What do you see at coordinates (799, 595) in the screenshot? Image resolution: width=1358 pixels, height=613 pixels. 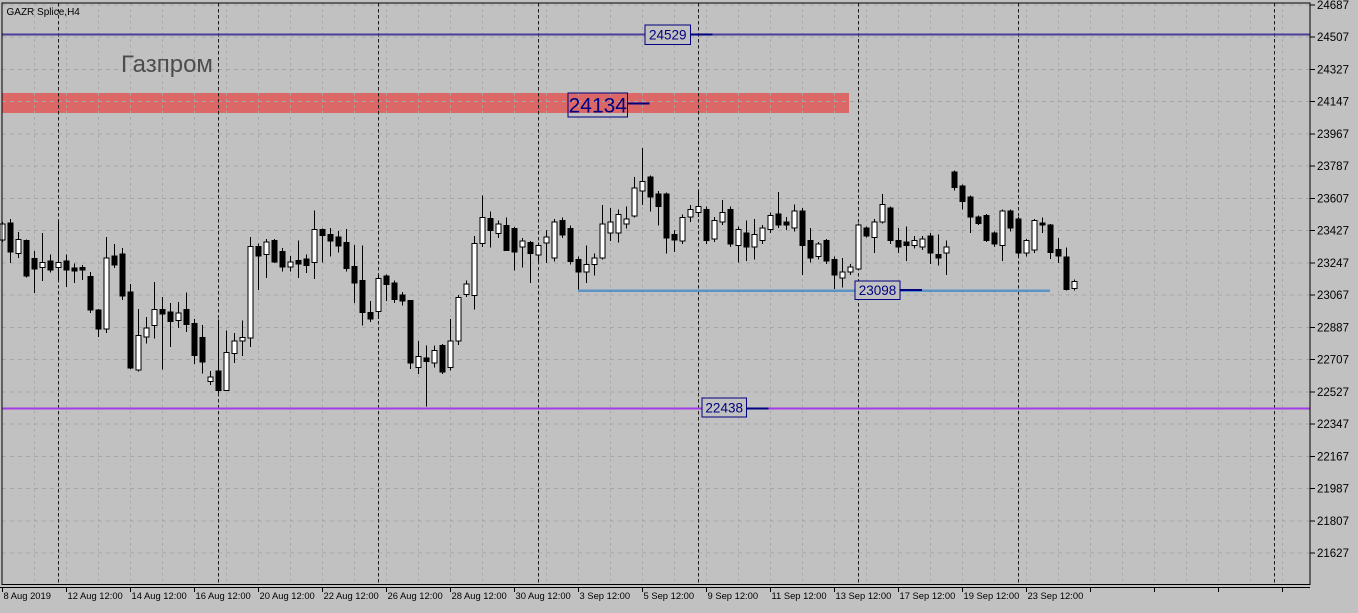 I see `svg-text: 11 Sep 12:00` at bounding box center [799, 595].